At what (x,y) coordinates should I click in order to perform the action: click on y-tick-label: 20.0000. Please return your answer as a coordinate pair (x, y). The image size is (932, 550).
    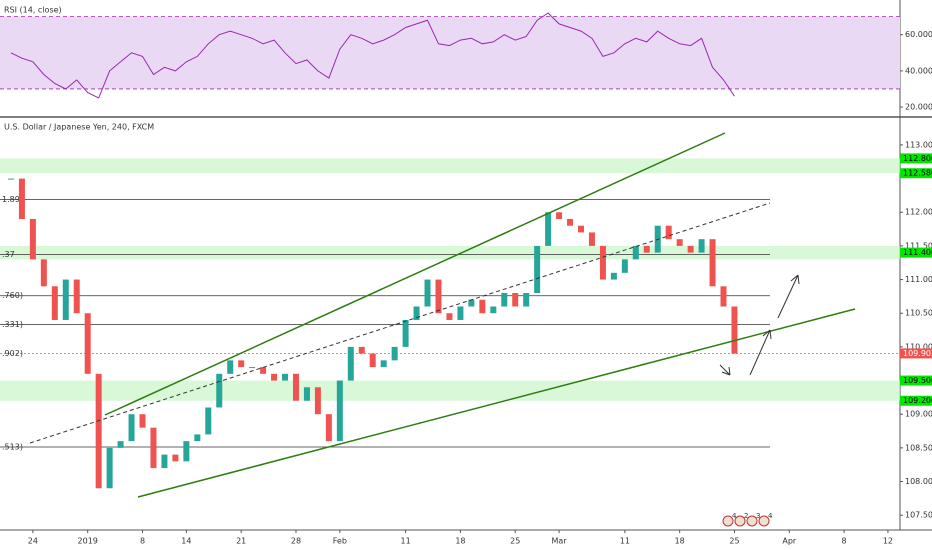
    Looking at the image, I should click on (918, 107).